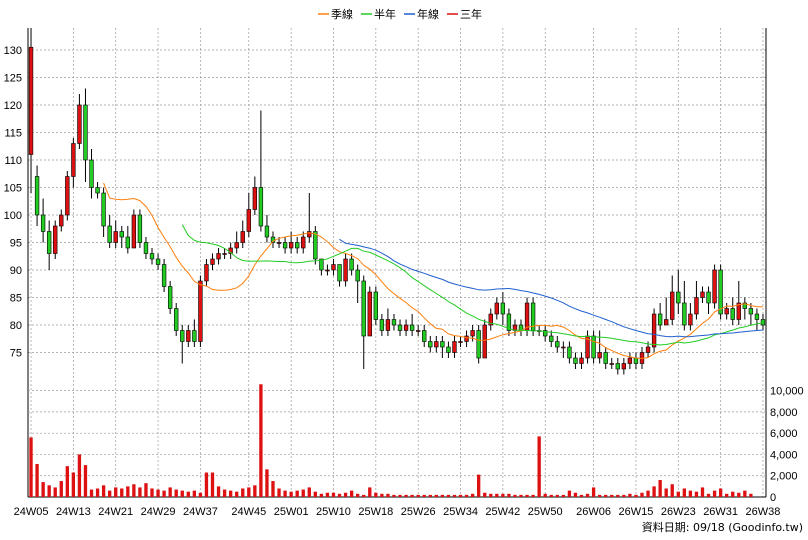 The height and width of the screenshot is (540, 808). Describe the element at coordinates (545, 512) in the screenshot. I see `x-axis-label: 25W50` at that location.